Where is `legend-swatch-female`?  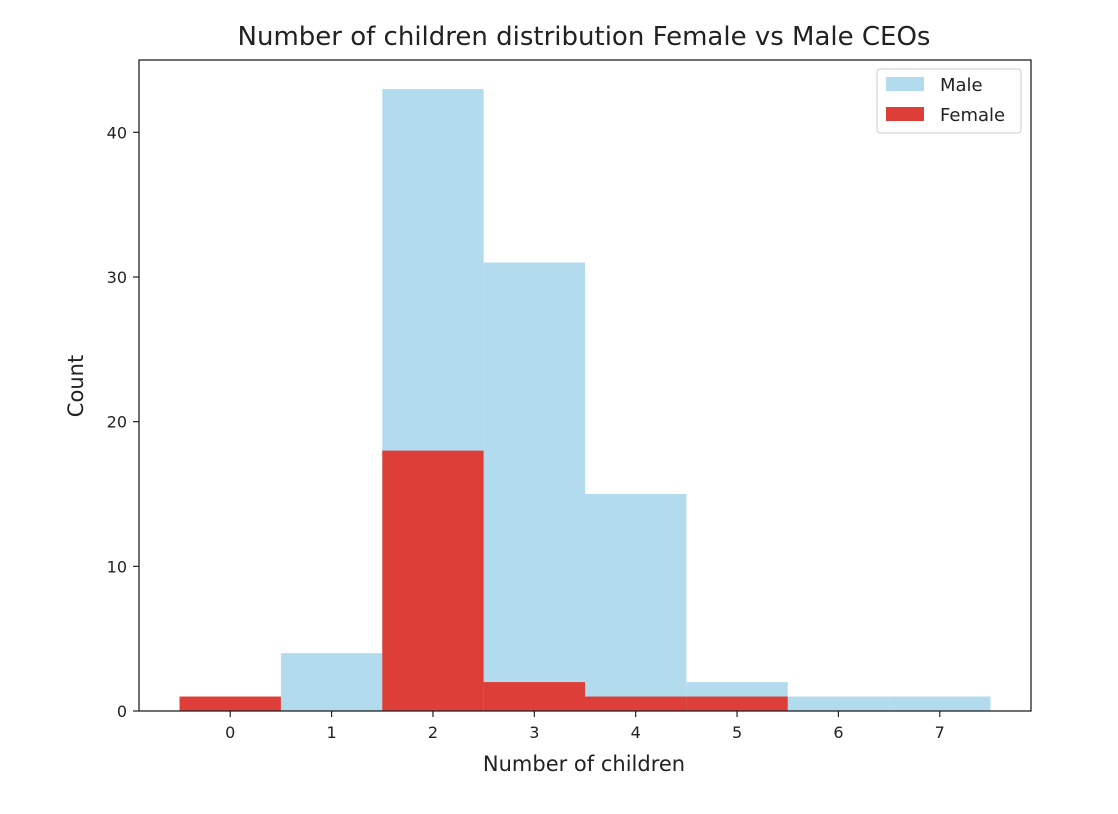 legend-swatch-female is located at coordinates (905, 114).